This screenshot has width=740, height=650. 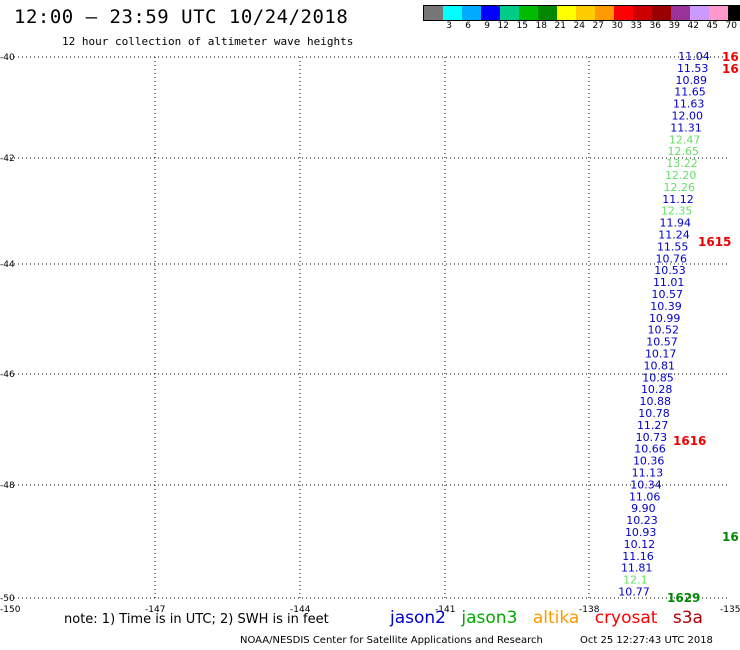 I want to click on colorbar-tick-label: 18, so click(x=541, y=26).